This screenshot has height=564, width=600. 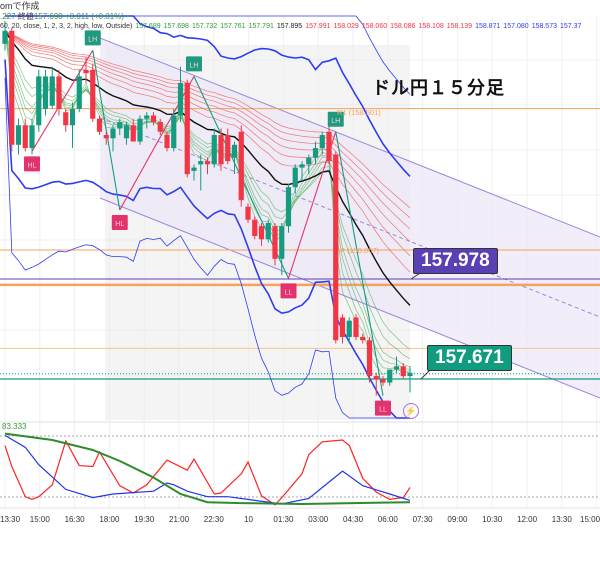 What do you see at coordinates (25, 16) in the screenshot?
I see `close-label: 終値` at bounding box center [25, 16].